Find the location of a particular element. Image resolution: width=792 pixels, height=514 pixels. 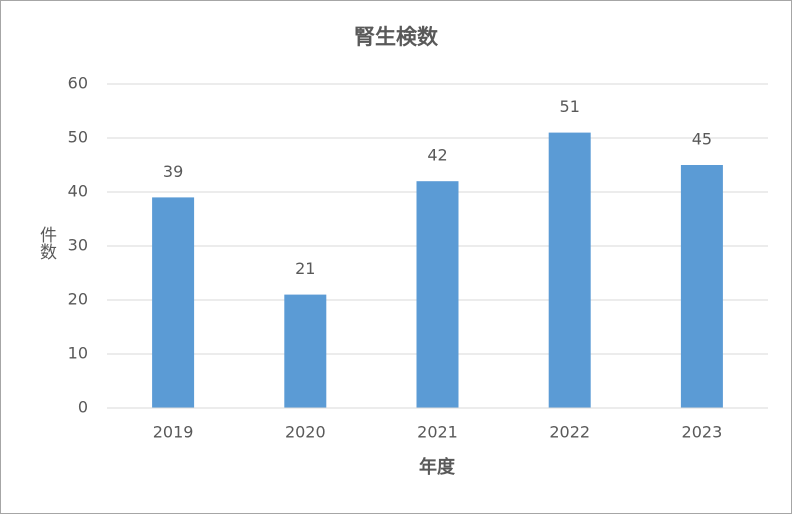

data-label: 45 is located at coordinates (702, 139).